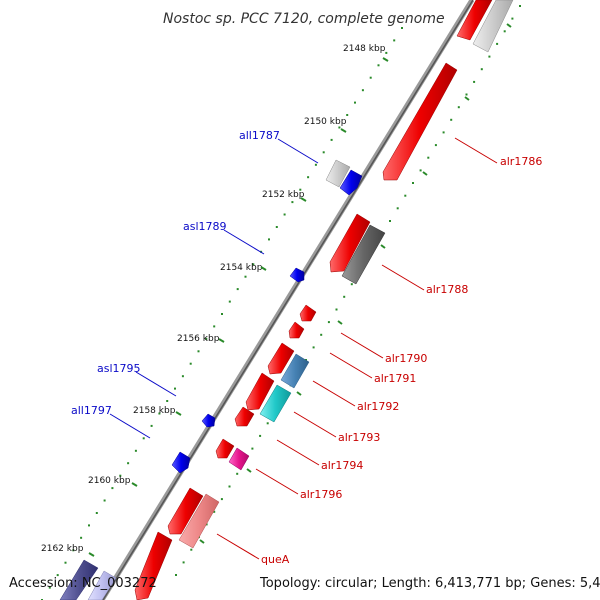 This screenshot has height=600, width=600. I want to click on alr1794-magenta-box, so click(239, 459).